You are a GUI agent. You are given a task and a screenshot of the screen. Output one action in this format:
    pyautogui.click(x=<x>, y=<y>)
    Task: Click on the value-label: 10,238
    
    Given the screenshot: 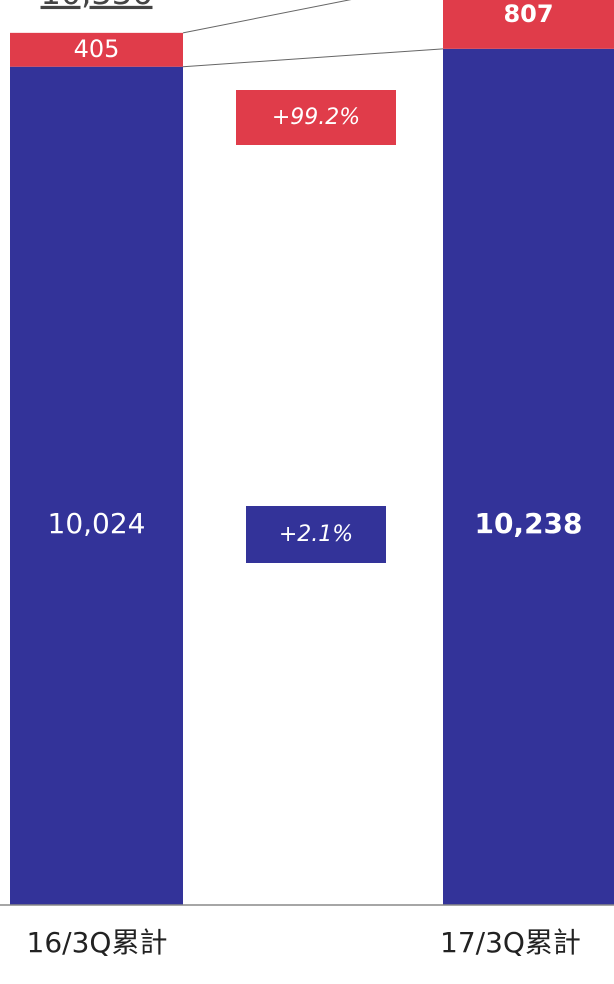 What is the action you would take?
    pyautogui.click(x=528, y=523)
    